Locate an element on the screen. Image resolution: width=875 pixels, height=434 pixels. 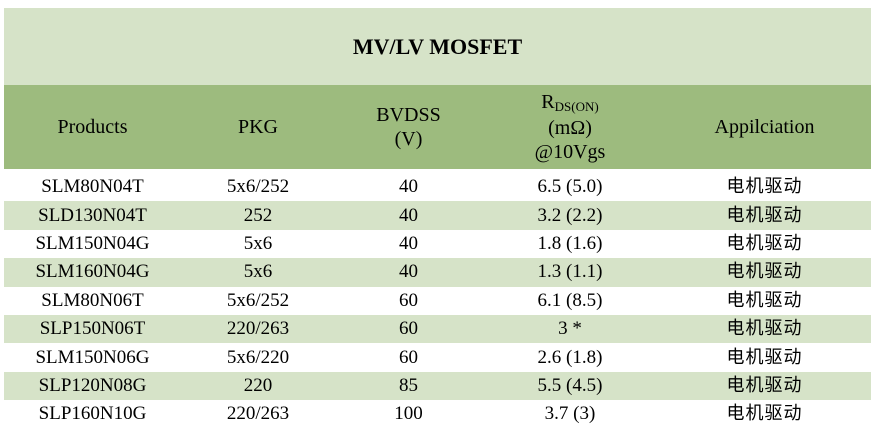
table-row: SLM80N06T 5x6/252 60 6.1 (8.5) 电机驱动 is located at coordinates (437, 301).